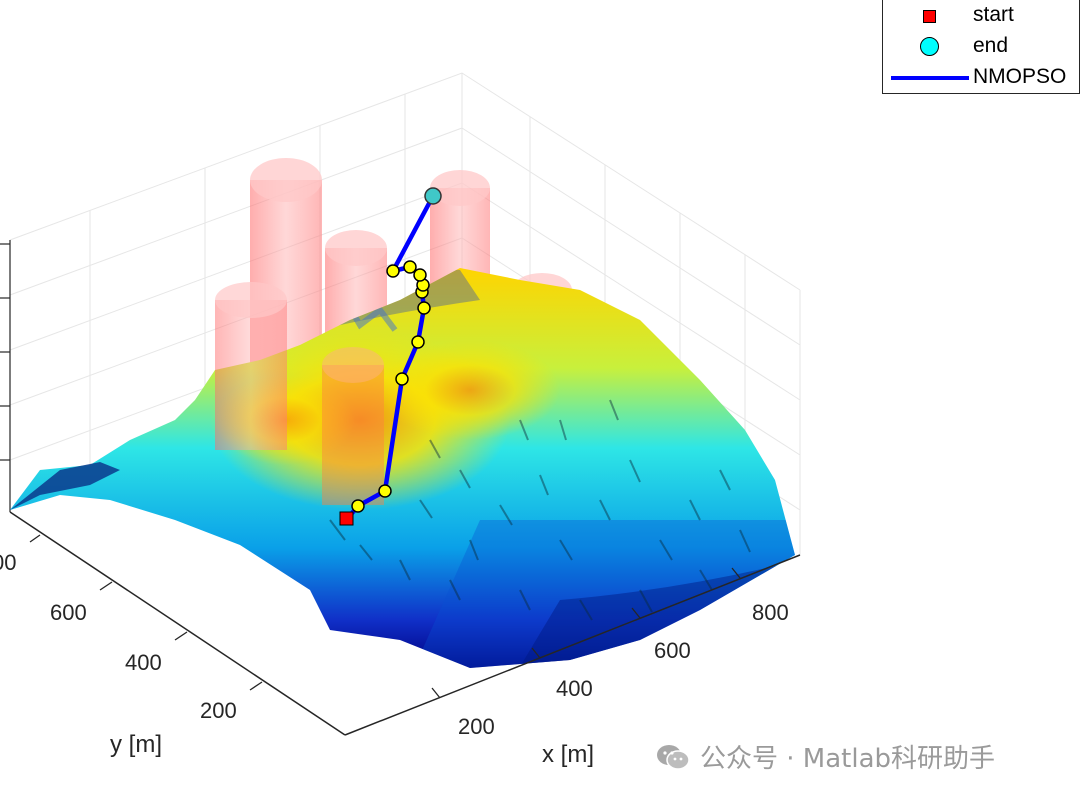 This screenshot has height=800, width=1080. I want to click on line-marker-icon, so click(930, 78).